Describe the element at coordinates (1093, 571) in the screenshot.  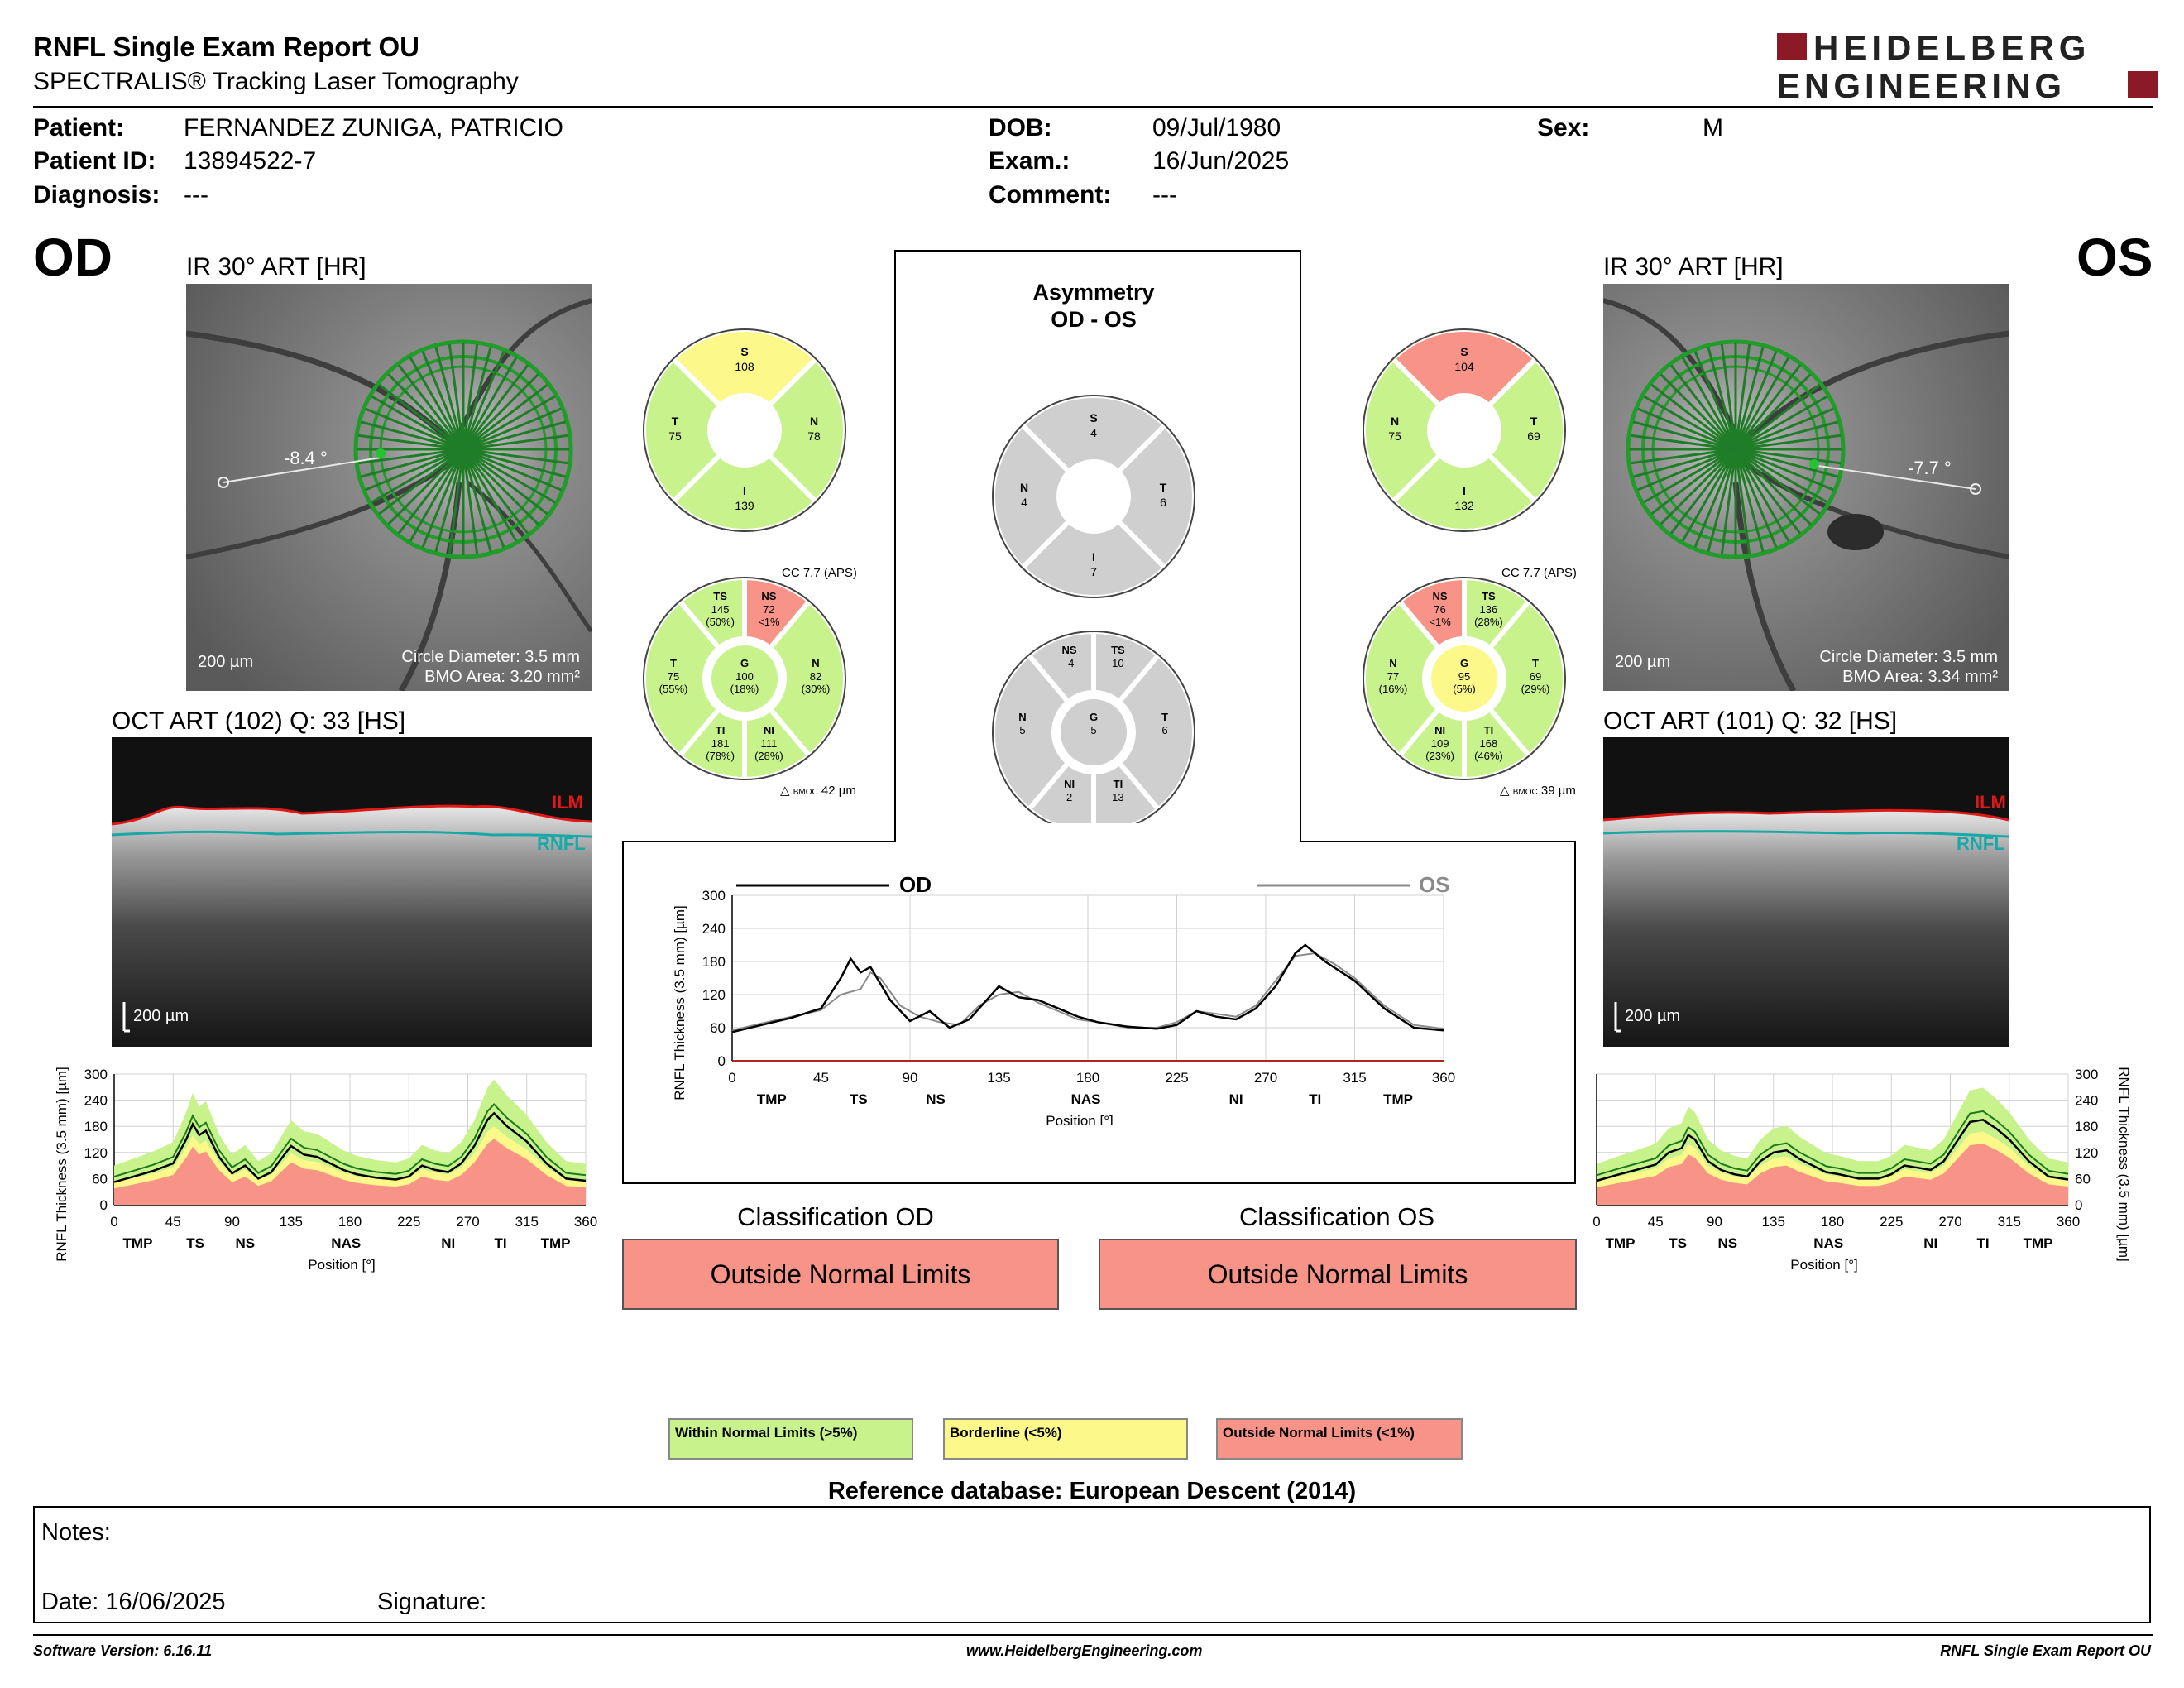
I see `asym-quad-value-i: 7` at that location.